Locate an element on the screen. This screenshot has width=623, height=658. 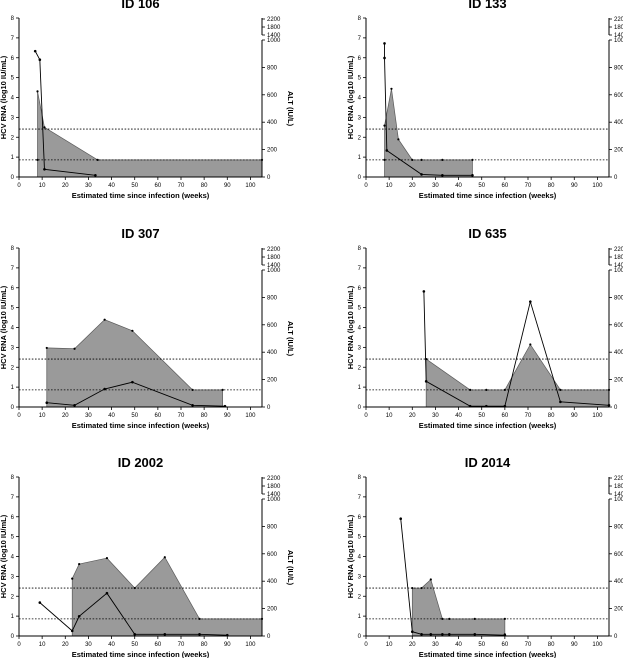
chart-title: ID 133 is located at coordinates (487, 5).